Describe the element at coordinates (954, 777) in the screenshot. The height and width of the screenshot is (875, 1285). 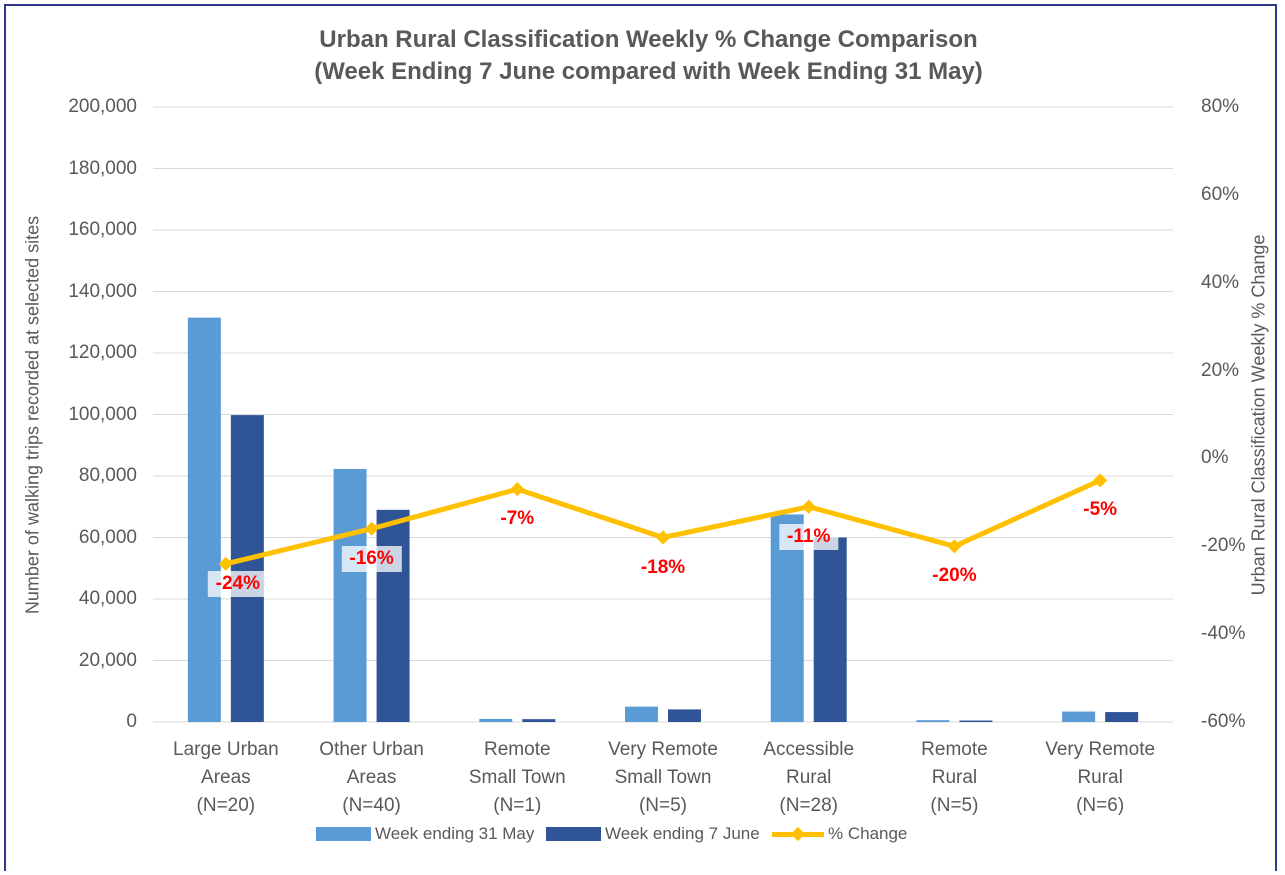
I see `x-tick-label: Remote Rural (N=5)` at that location.